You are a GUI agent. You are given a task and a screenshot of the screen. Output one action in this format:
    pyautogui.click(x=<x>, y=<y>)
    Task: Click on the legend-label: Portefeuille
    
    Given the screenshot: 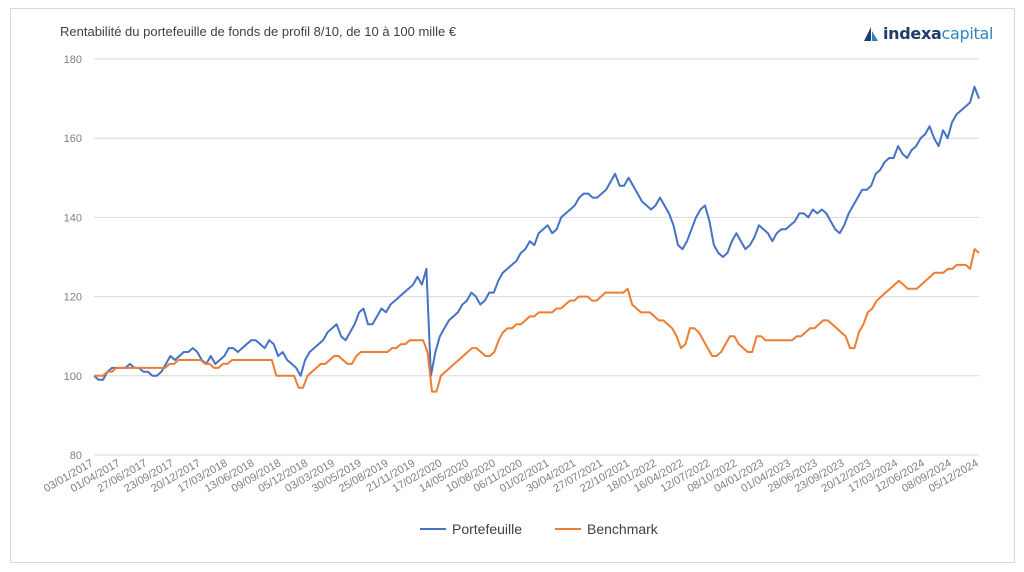 What is the action you would take?
    pyautogui.click(x=487, y=529)
    